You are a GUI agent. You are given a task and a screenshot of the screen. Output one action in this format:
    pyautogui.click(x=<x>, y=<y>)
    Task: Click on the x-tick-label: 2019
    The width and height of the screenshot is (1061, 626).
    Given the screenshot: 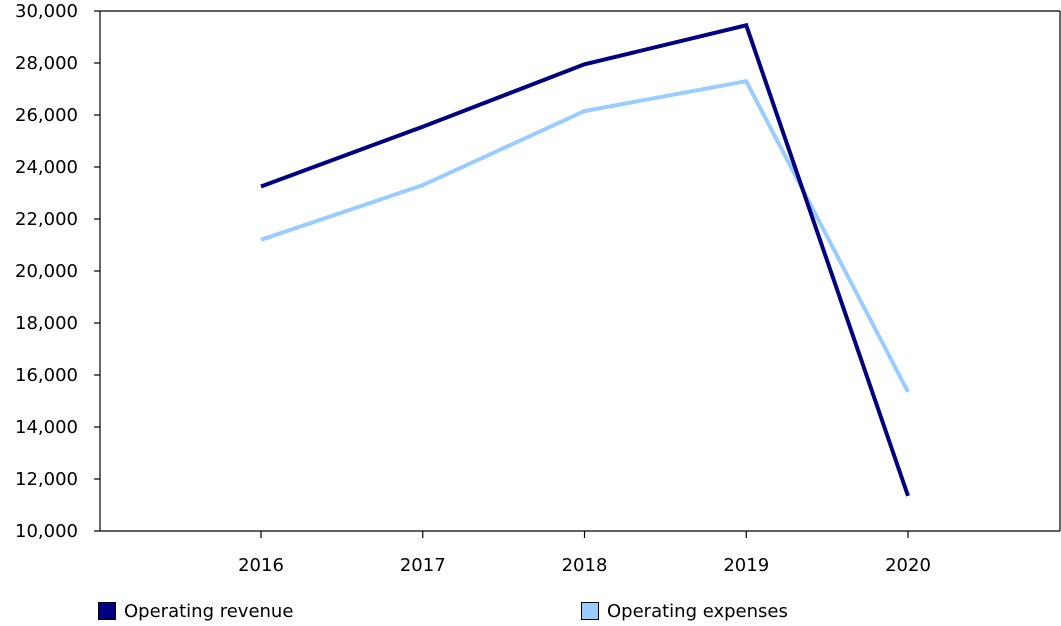 What is the action you would take?
    pyautogui.click(x=746, y=565)
    